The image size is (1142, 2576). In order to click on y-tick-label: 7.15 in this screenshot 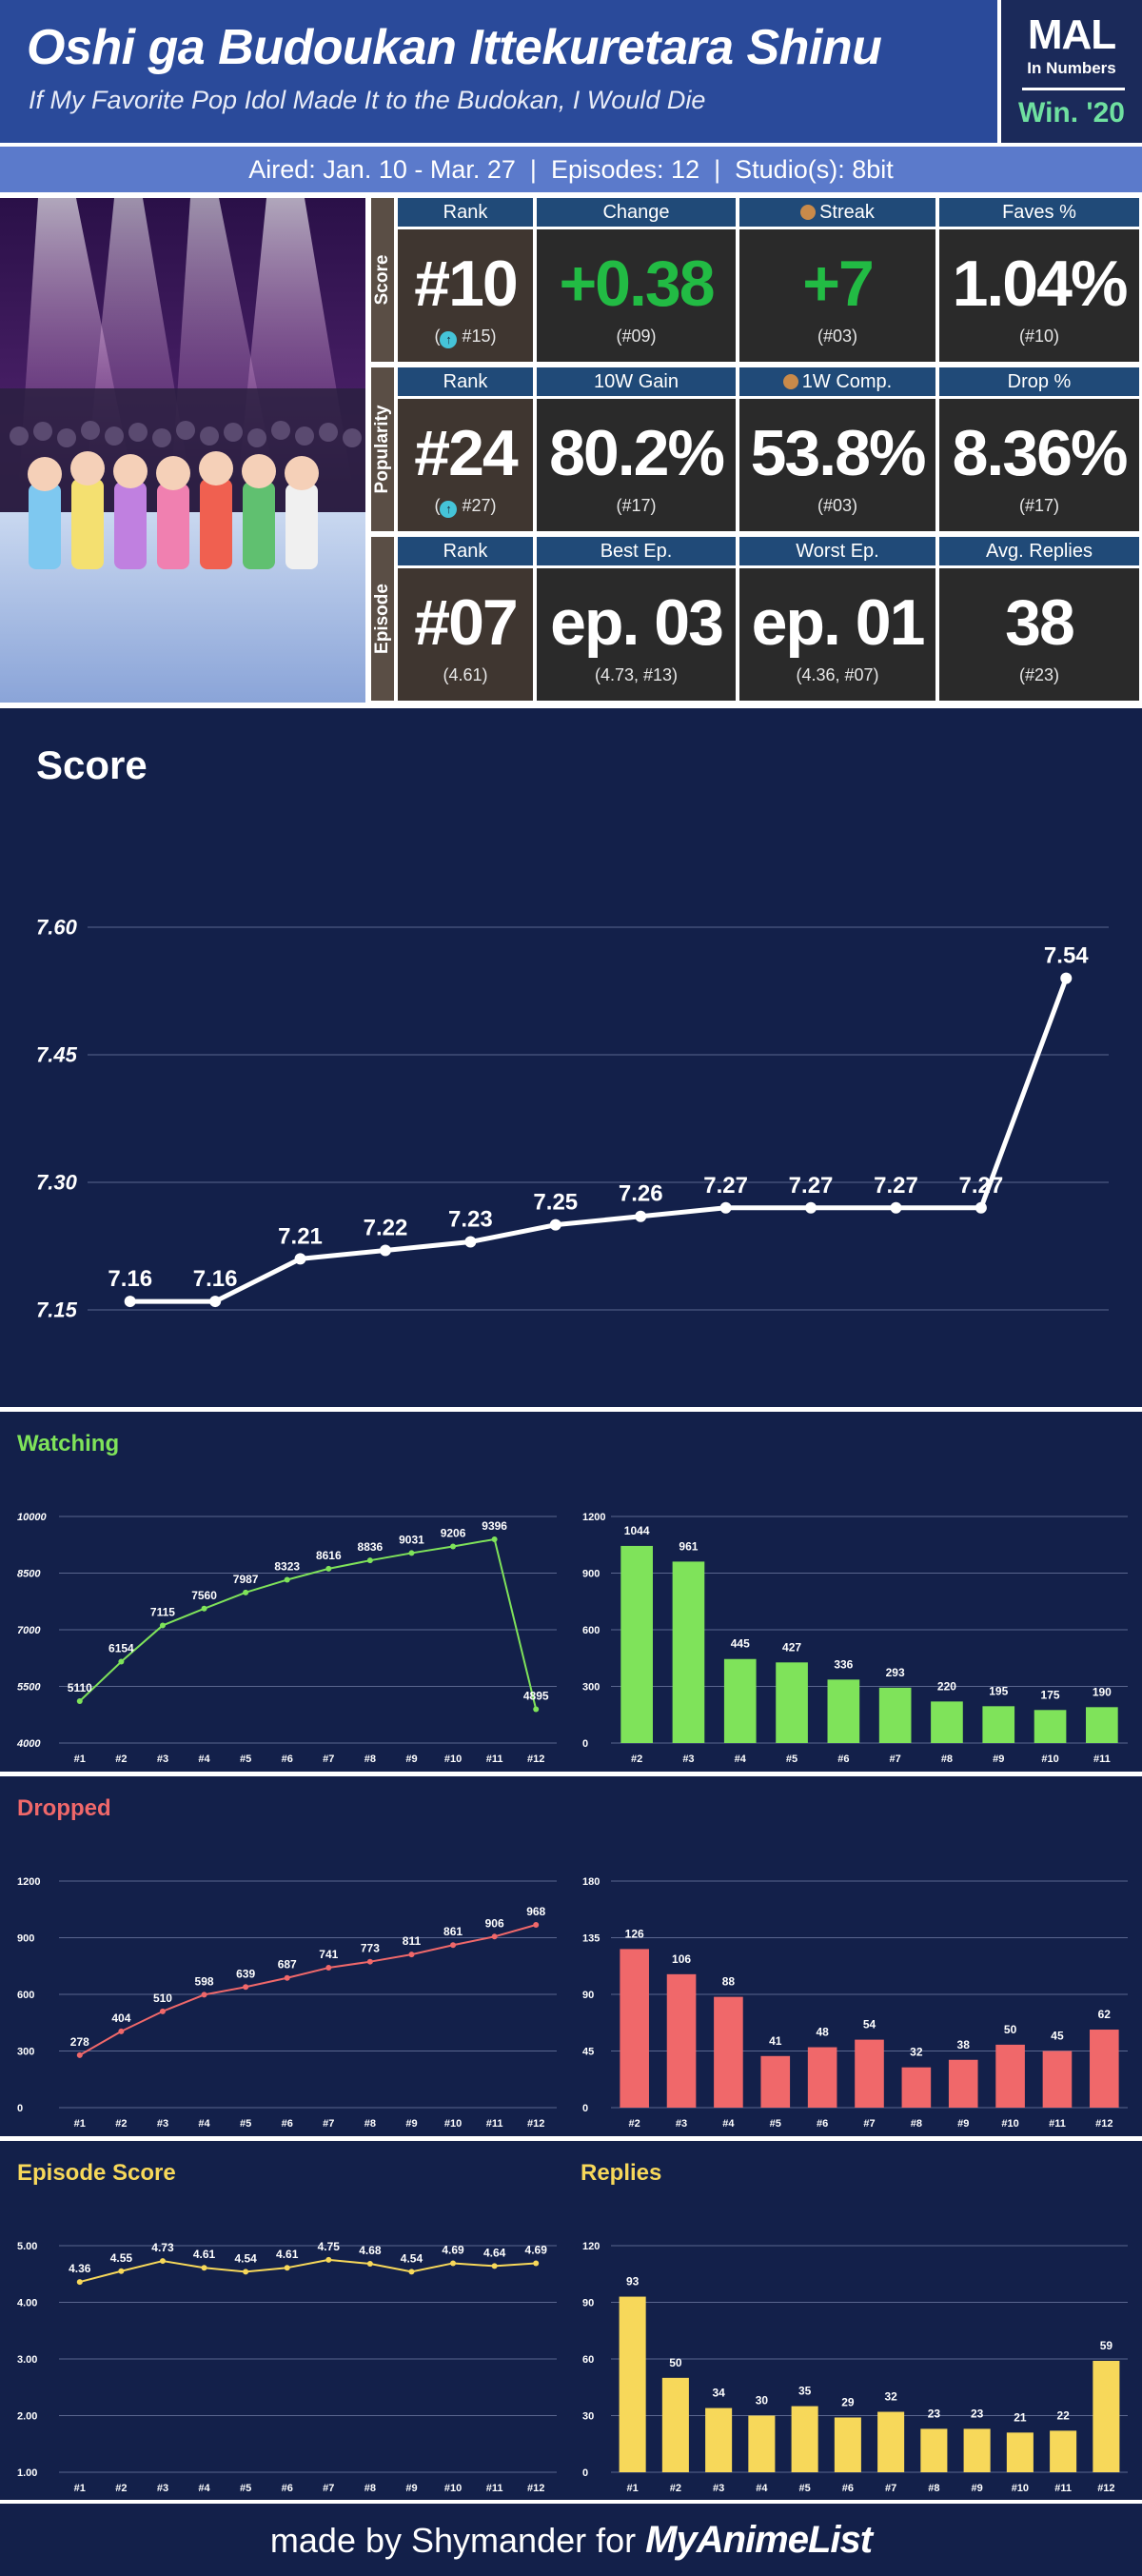, I will do `click(57, 1310)`.